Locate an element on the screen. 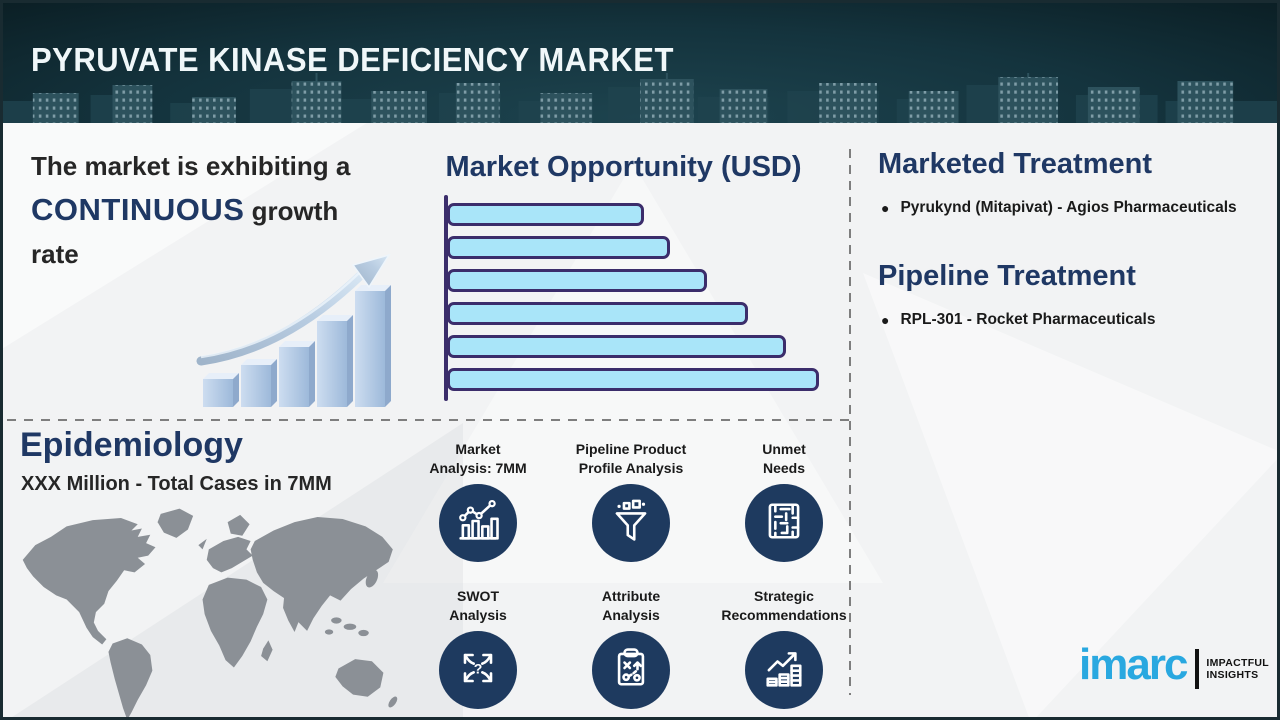  feature-attribute-analysis: Attribute Analysis is located at coordinates (631, 648).